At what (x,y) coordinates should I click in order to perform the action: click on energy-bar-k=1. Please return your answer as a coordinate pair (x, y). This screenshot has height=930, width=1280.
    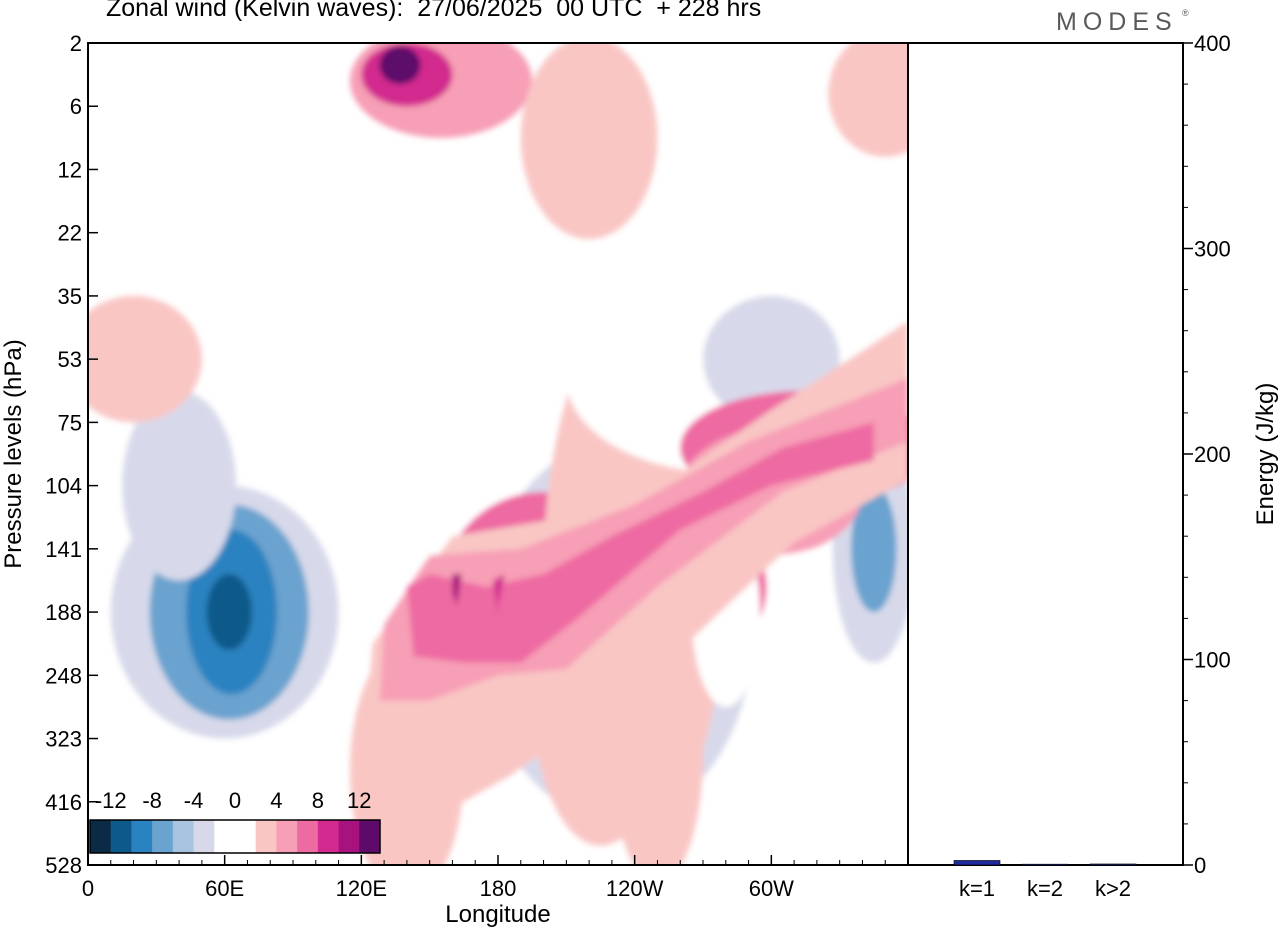
    Looking at the image, I should click on (977, 863).